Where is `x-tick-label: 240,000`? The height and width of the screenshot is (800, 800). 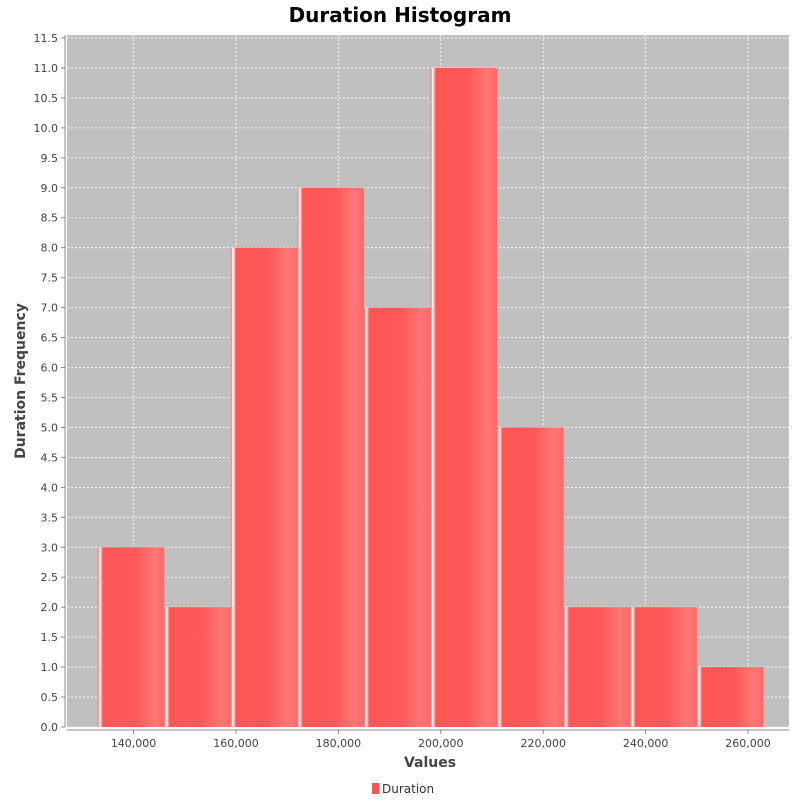
x-tick-label: 240,000 is located at coordinates (646, 743).